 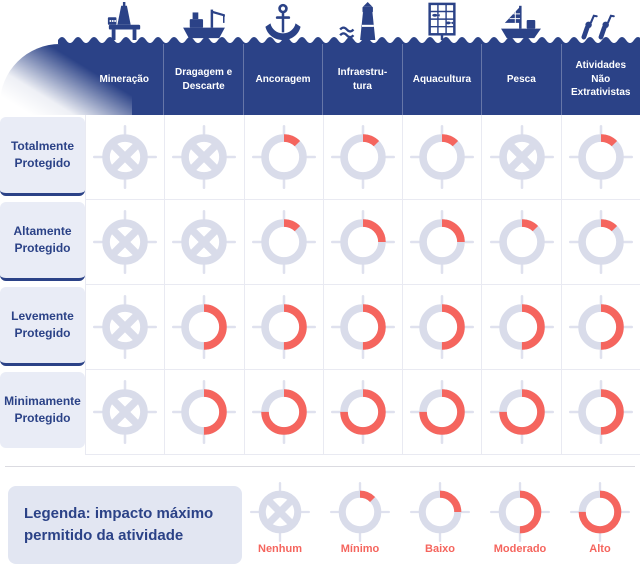 What do you see at coordinates (440, 549) in the screenshot?
I see `legend-item-label: Baixo` at bounding box center [440, 549].